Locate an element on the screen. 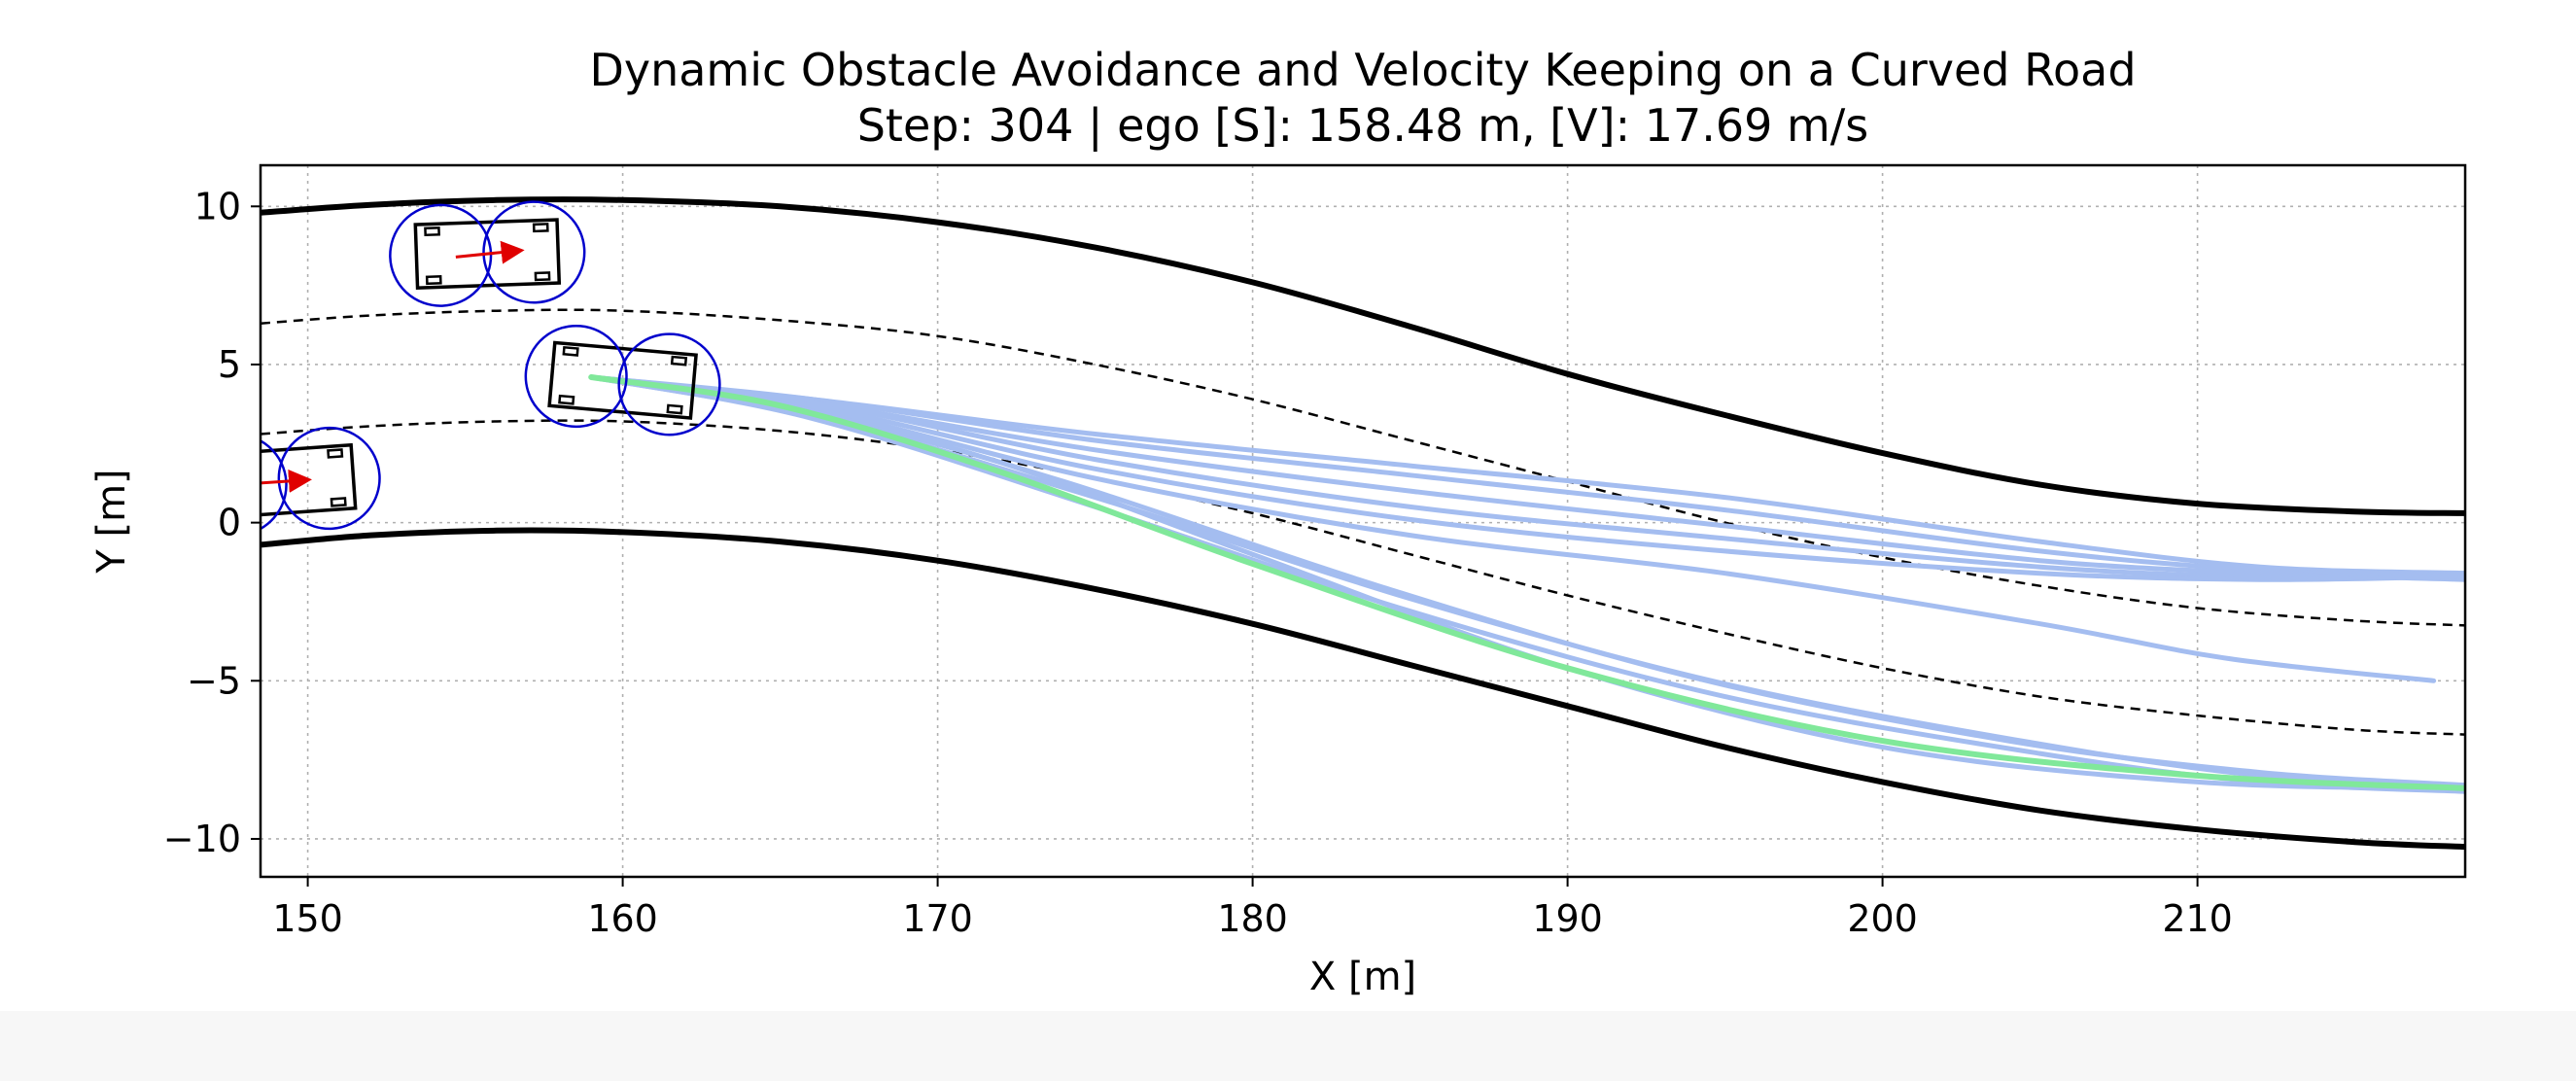 This screenshot has height=1081, width=2576. x-axis-label: X [m] is located at coordinates (1363, 977).